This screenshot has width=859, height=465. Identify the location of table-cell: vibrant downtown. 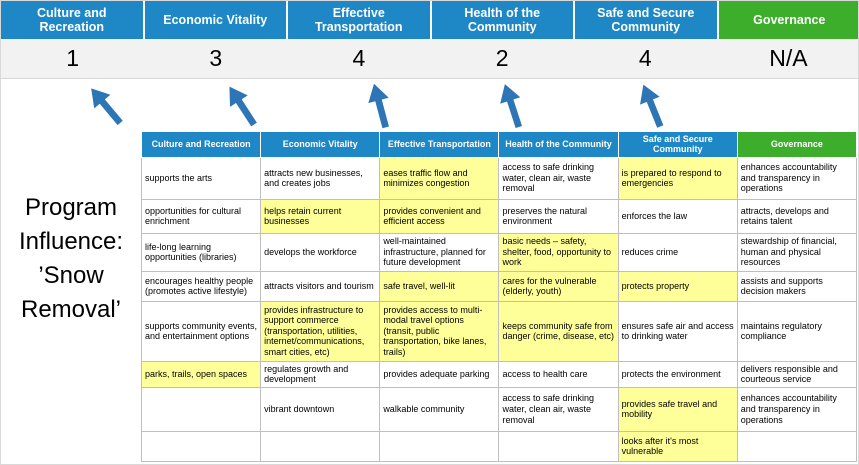
(320, 409).